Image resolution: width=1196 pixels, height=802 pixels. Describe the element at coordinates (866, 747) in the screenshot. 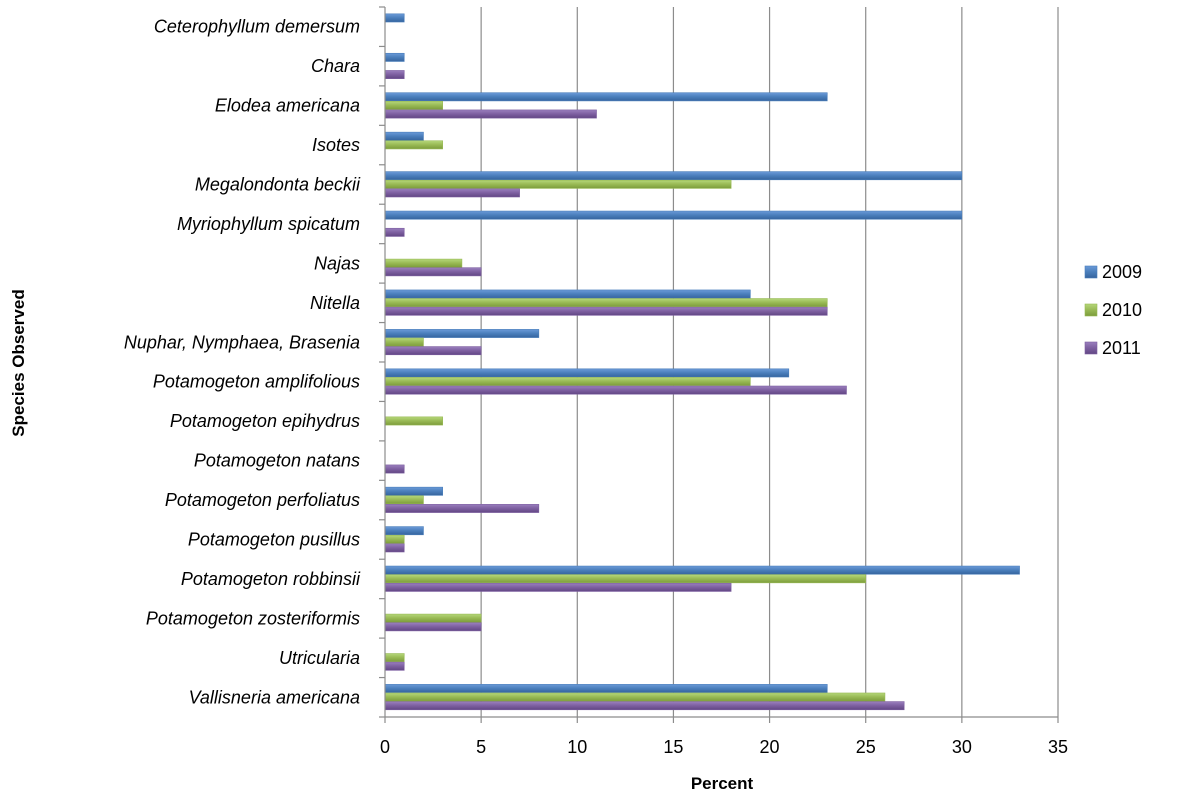

I see `x-tick-label: 25` at that location.